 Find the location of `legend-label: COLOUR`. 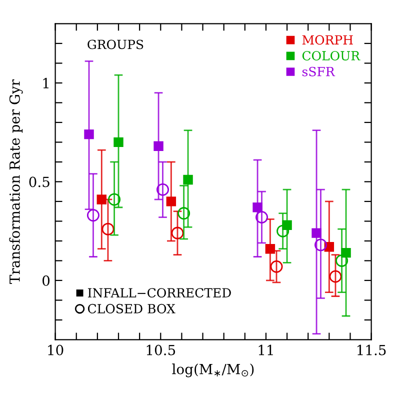

legend-label: COLOUR is located at coordinates (331, 55).